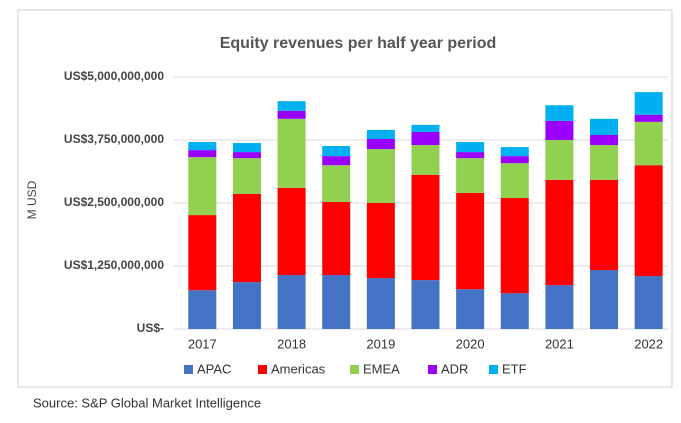 This screenshot has height=423, width=681. I want to click on y-tick-label: US$5,000,000,000, so click(114, 76).